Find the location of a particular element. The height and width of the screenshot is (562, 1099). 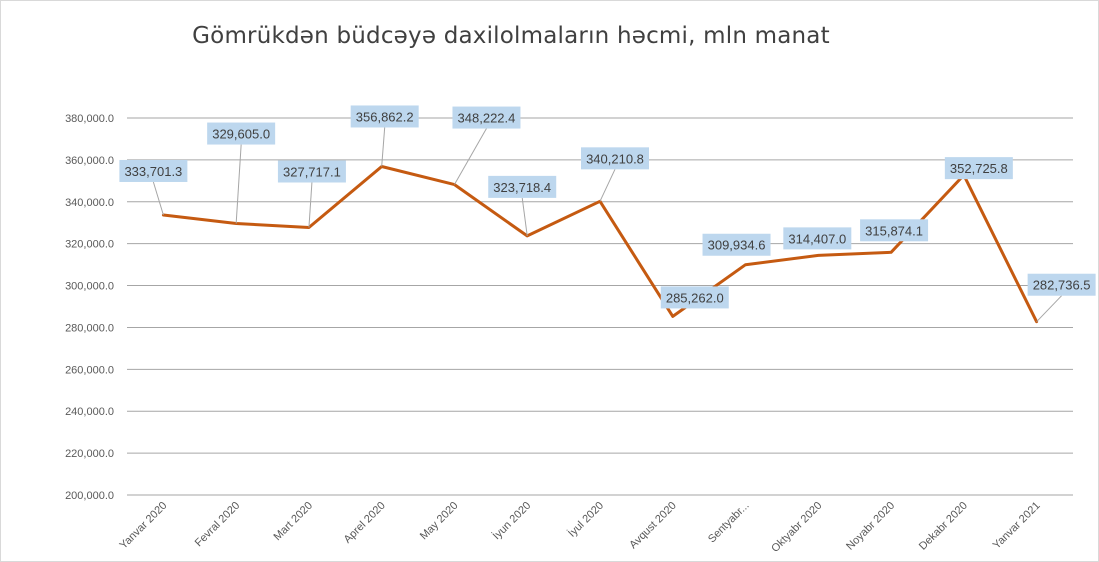

data-label: 327,717.1 is located at coordinates (312, 172).